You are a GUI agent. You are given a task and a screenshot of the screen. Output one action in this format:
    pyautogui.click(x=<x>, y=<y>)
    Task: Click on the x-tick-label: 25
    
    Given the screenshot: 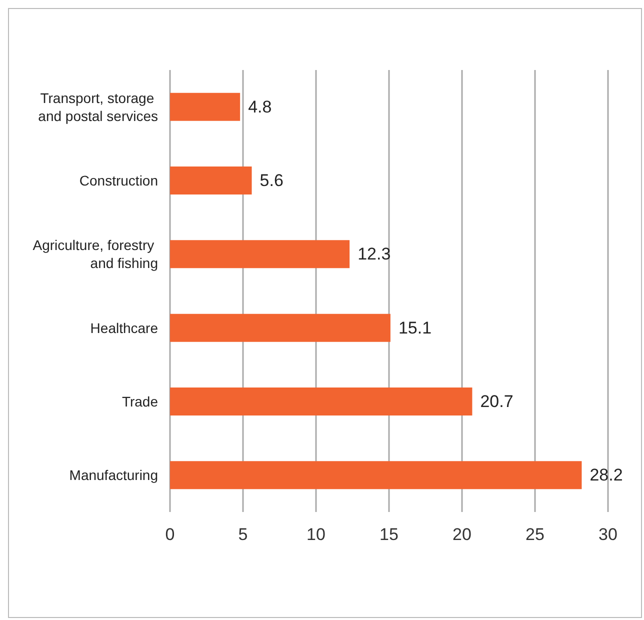 What is the action you would take?
    pyautogui.click(x=535, y=534)
    